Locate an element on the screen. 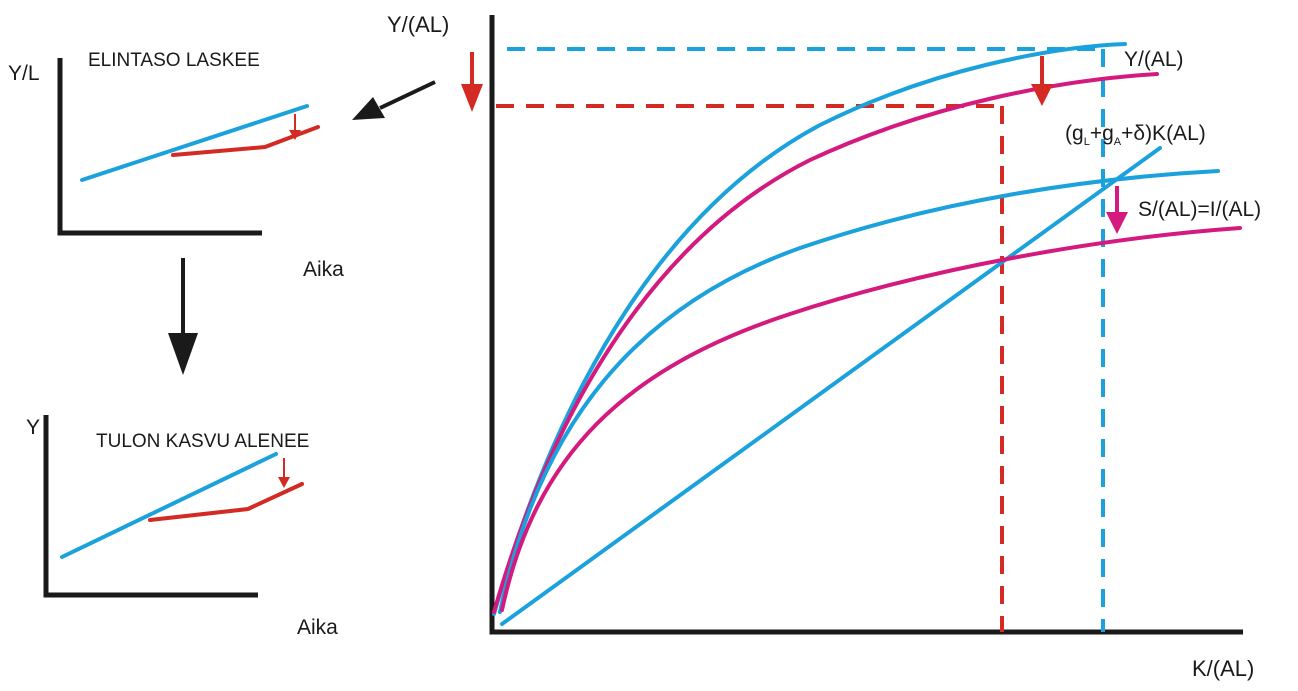 The image size is (1298, 691). savings-investment-label: S/(AL)=I/(AL) is located at coordinates (1199, 209).